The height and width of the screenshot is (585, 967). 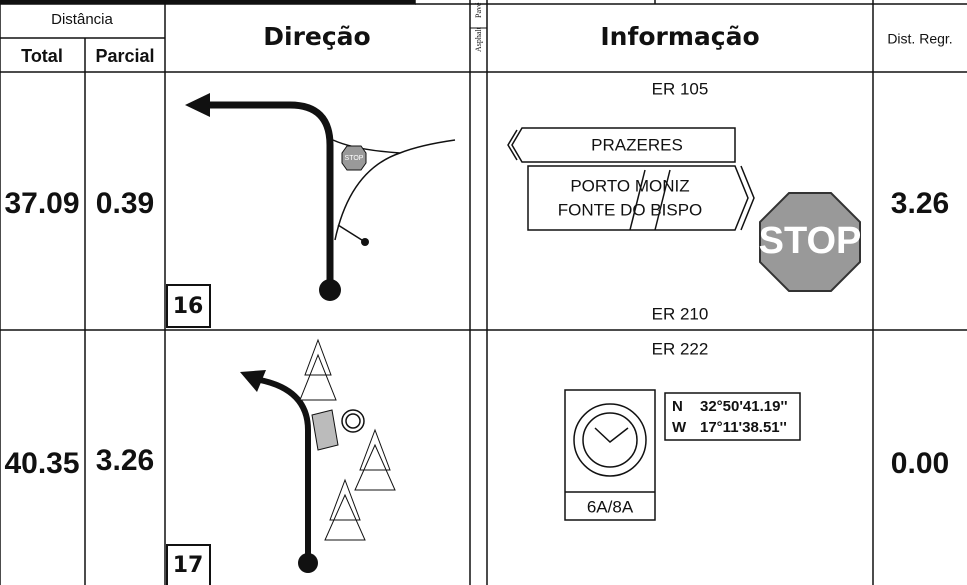 I want to click on header-direction: Direção, so click(x=316, y=36).